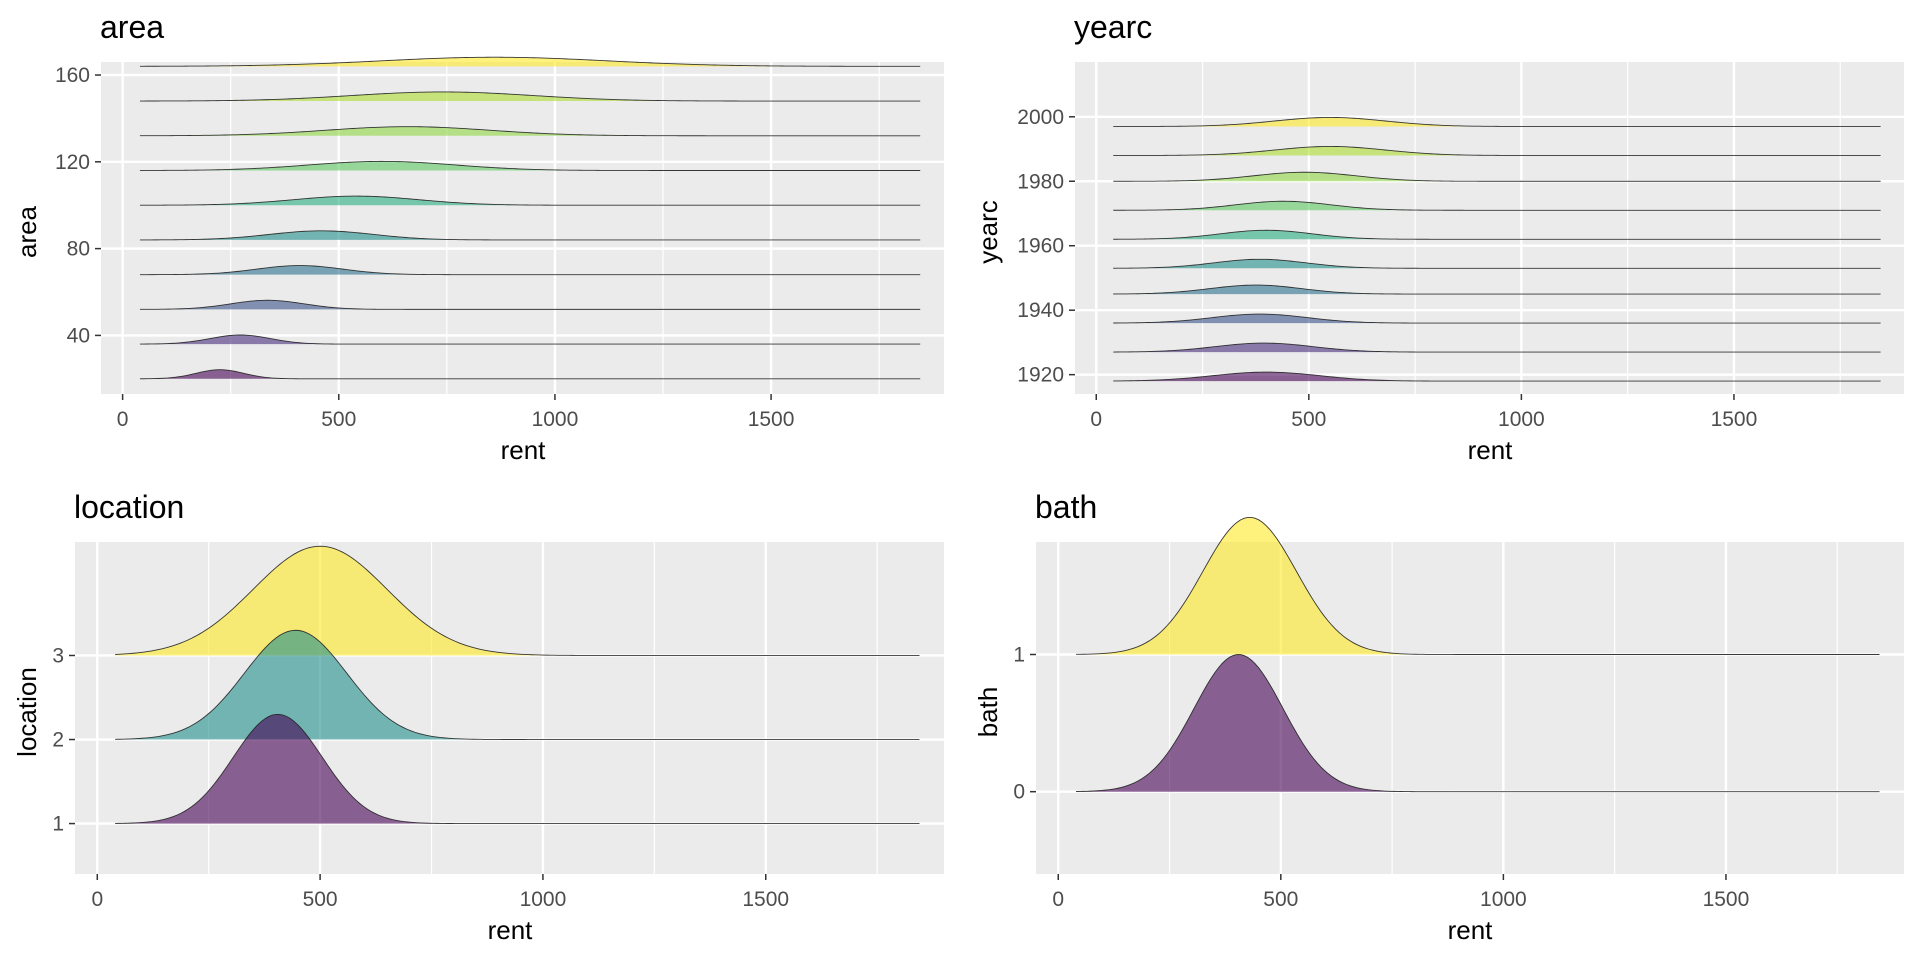  What do you see at coordinates (27, 231) in the screenshot?
I see `y-axis-title: area` at bounding box center [27, 231].